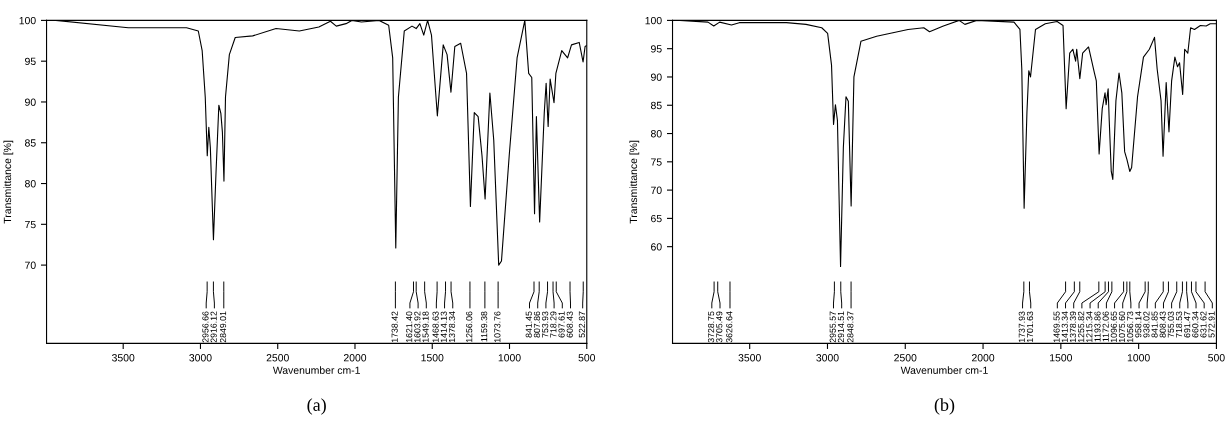 The image size is (1225, 425). What do you see at coordinates (425, 327) in the screenshot?
I see `annotation: 1549.18` at bounding box center [425, 327].